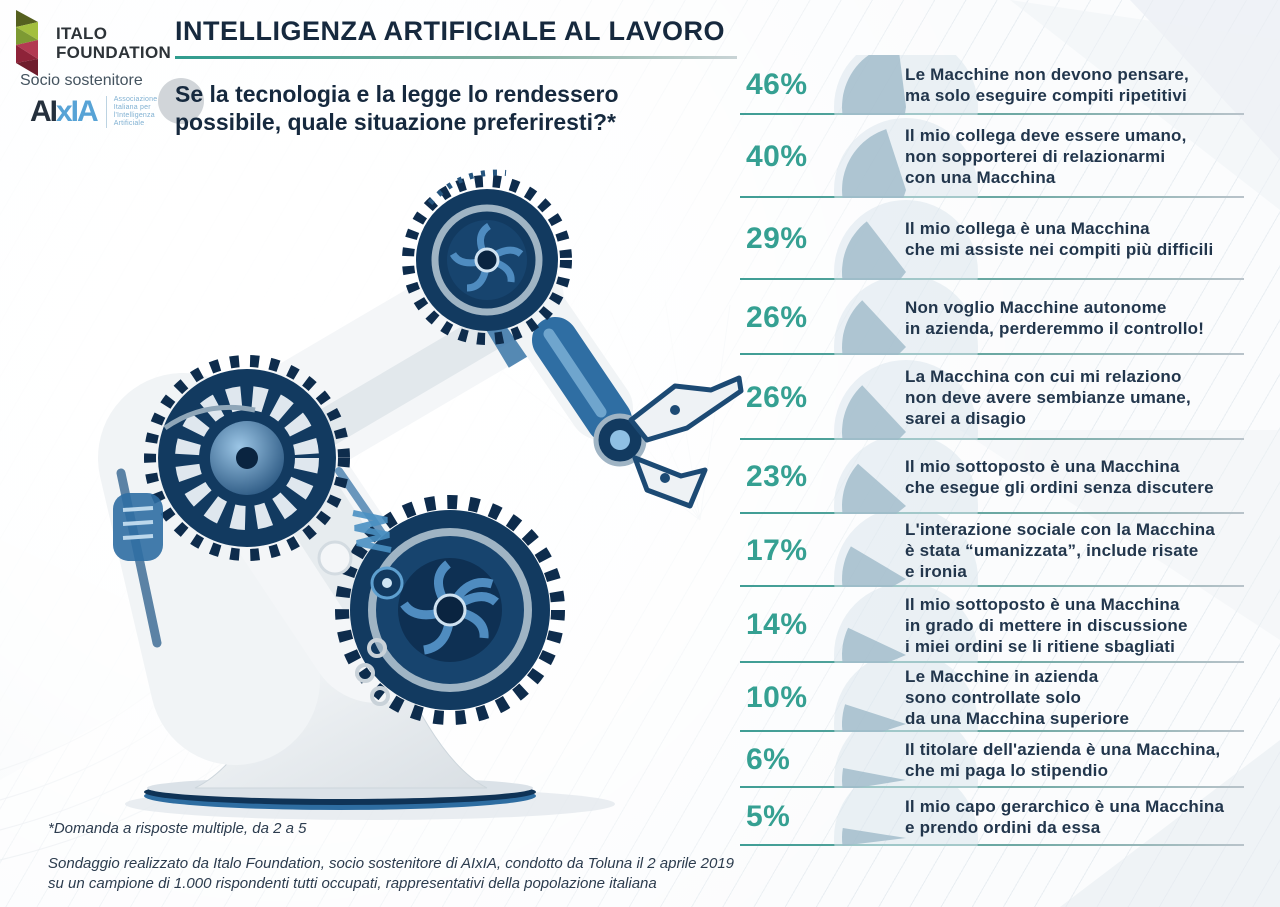 Image resolution: width=1280 pixels, height=907 pixels. I want to click on supporter-label: Socio sostenitore, so click(81, 80).